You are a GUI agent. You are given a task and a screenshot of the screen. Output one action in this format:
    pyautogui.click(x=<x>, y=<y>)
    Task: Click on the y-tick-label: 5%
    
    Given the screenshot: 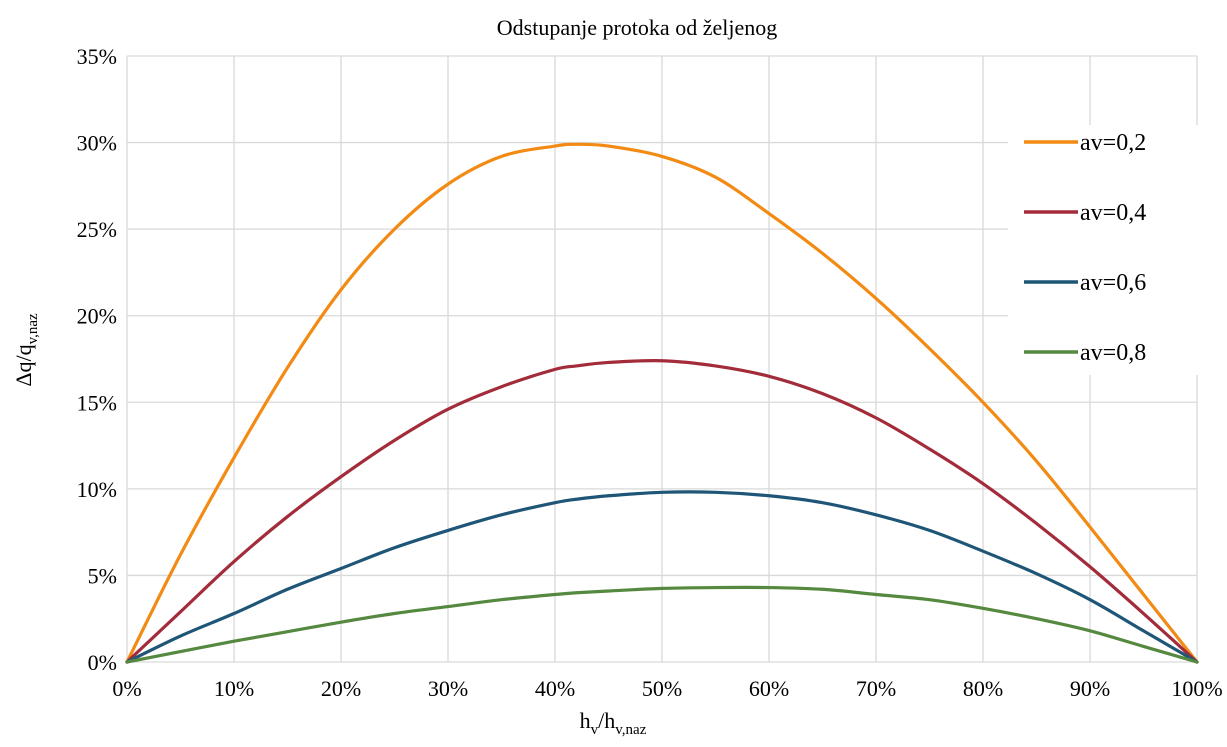 What is the action you would take?
    pyautogui.click(x=102, y=575)
    